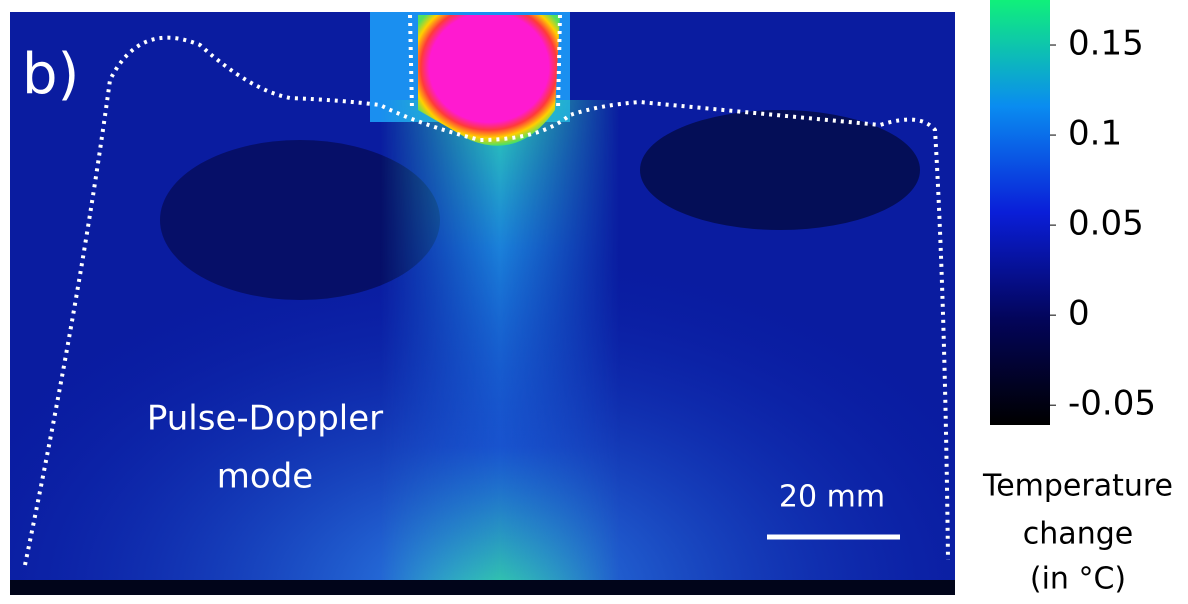 Image resolution: width=1188 pixels, height=604 pixels. What do you see at coordinates (1095, 134) in the screenshot?
I see `colorbar-tick-label: 0.1` at bounding box center [1095, 134].